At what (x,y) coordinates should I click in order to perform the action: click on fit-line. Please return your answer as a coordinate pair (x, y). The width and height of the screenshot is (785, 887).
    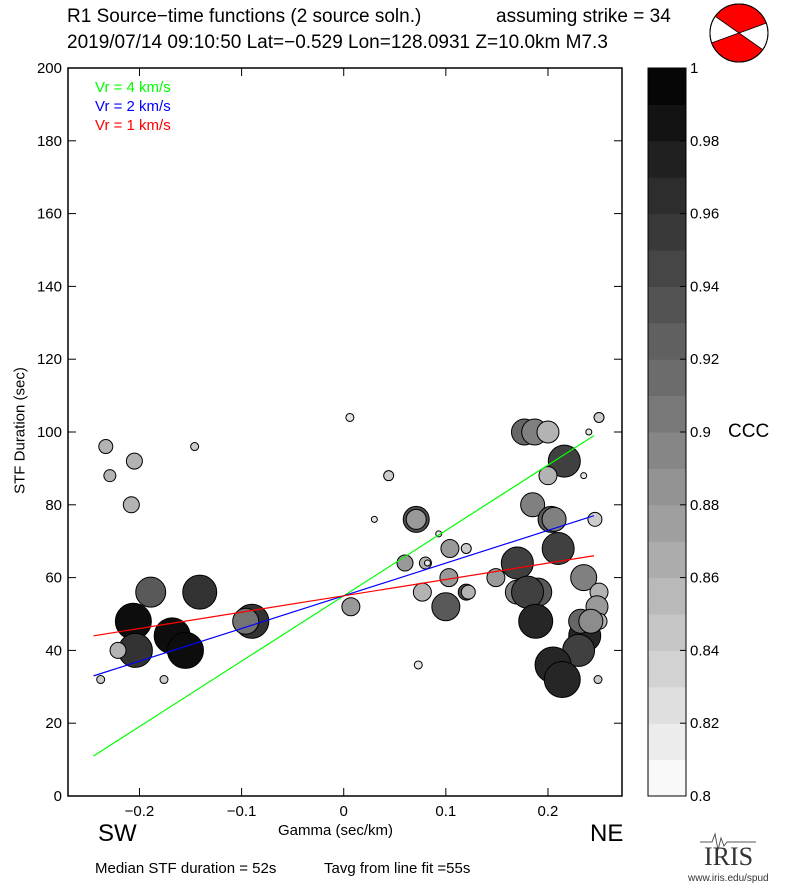
    Looking at the image, I should click on (344, 596).